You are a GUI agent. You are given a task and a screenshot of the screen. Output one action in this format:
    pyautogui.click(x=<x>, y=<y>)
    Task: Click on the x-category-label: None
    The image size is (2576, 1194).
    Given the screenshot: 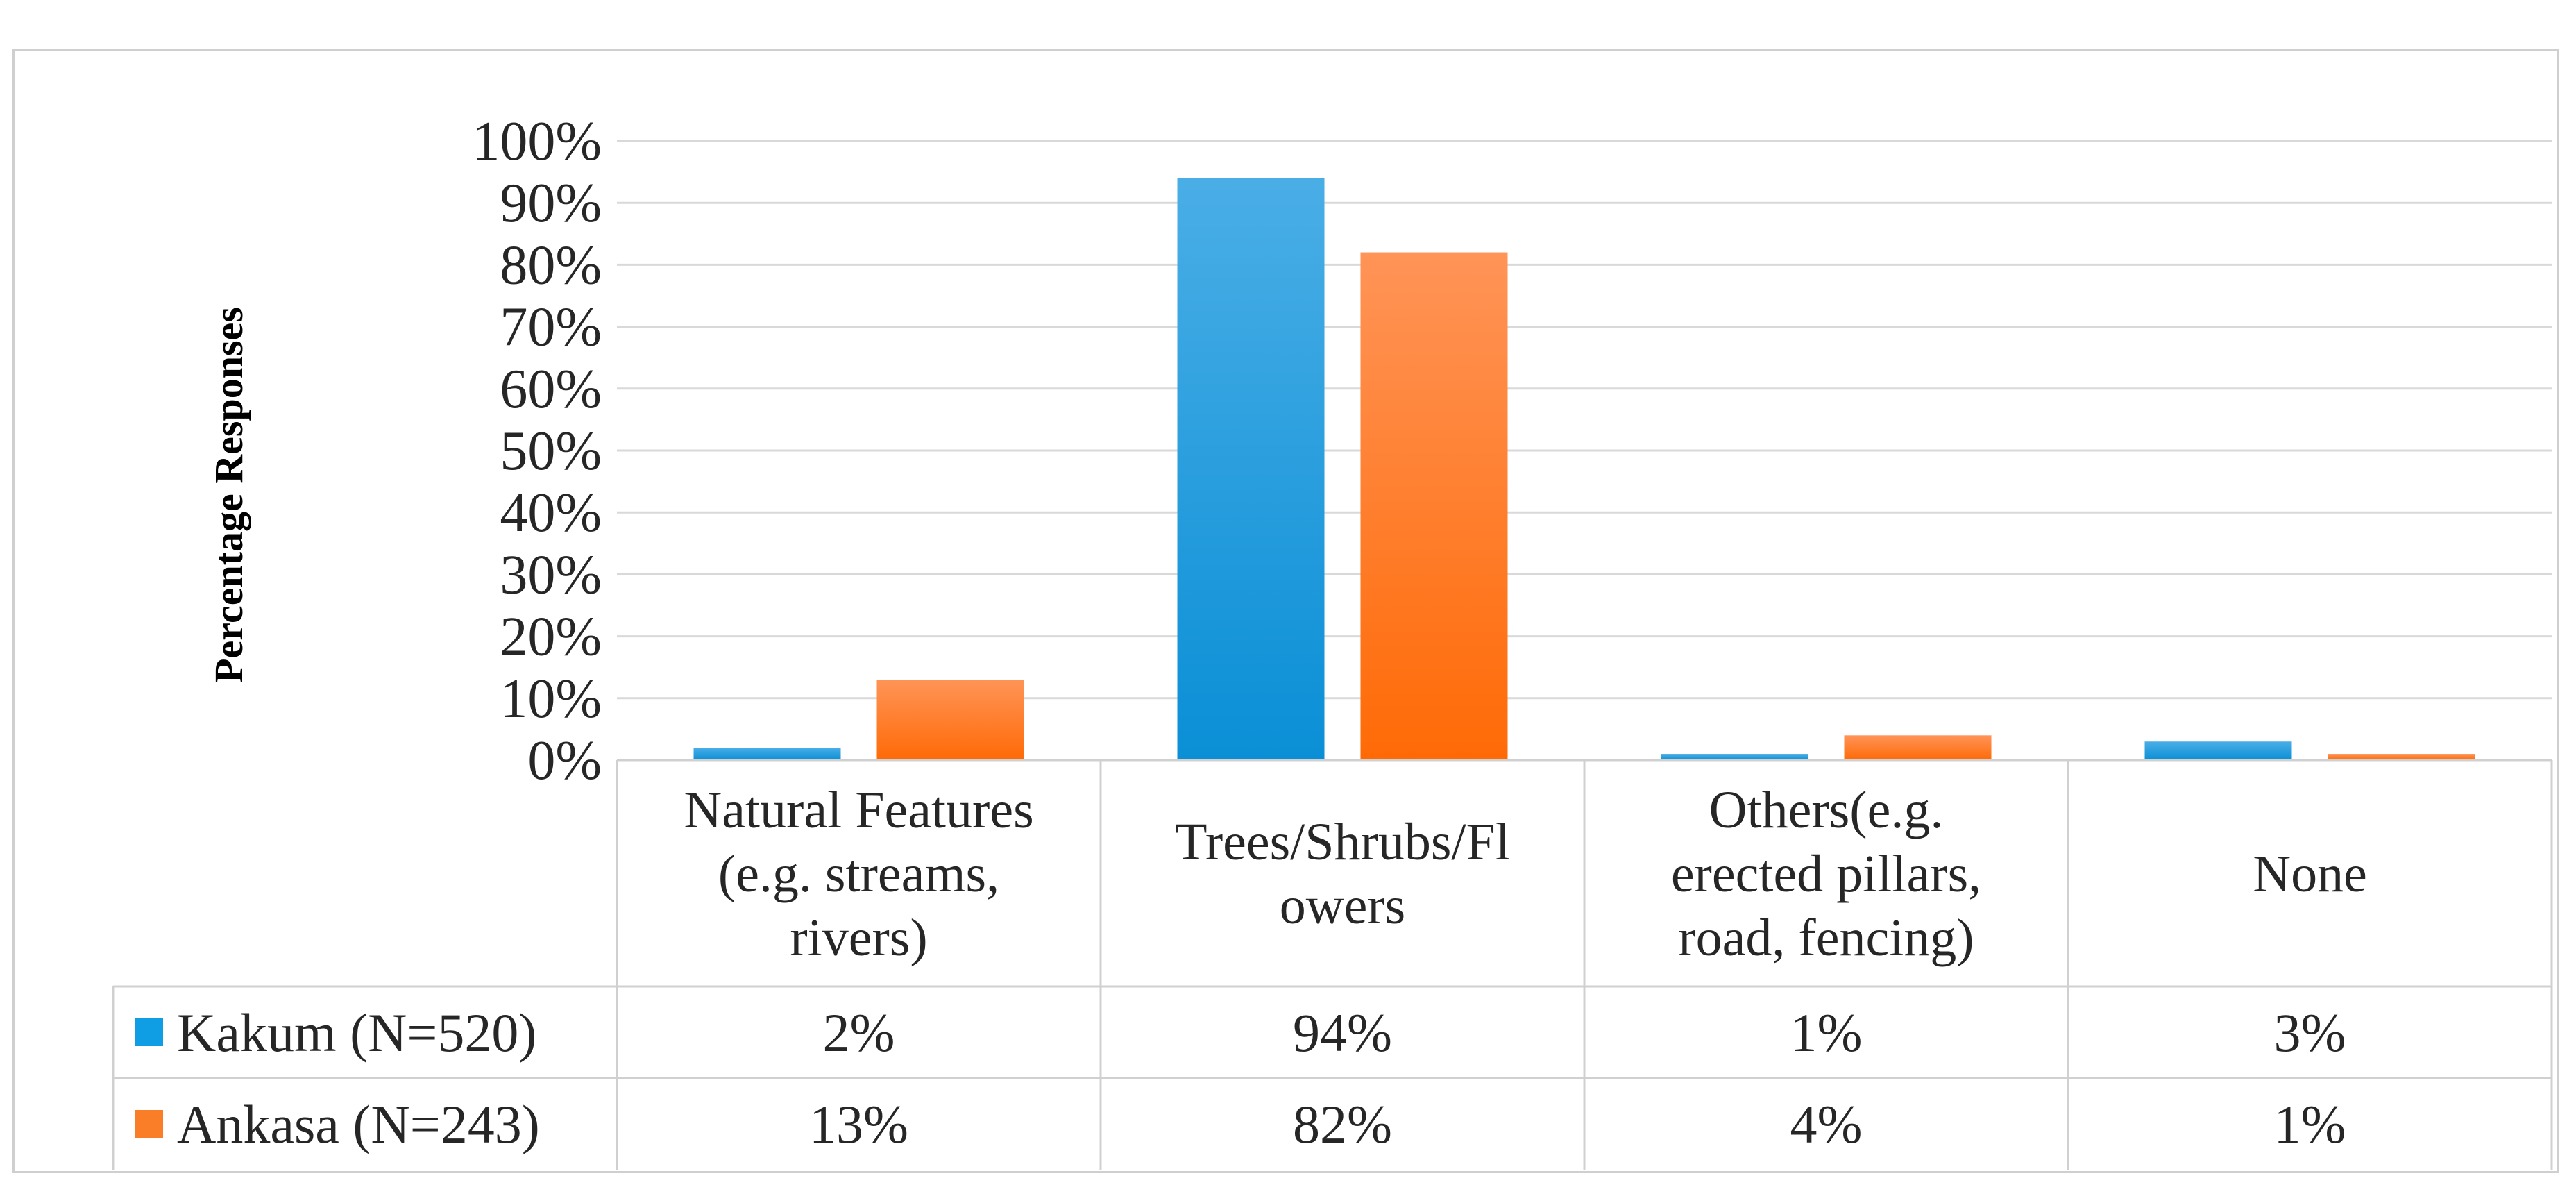 What is the action you would take?
    pyautogui.click(x=2310, y=874)
    